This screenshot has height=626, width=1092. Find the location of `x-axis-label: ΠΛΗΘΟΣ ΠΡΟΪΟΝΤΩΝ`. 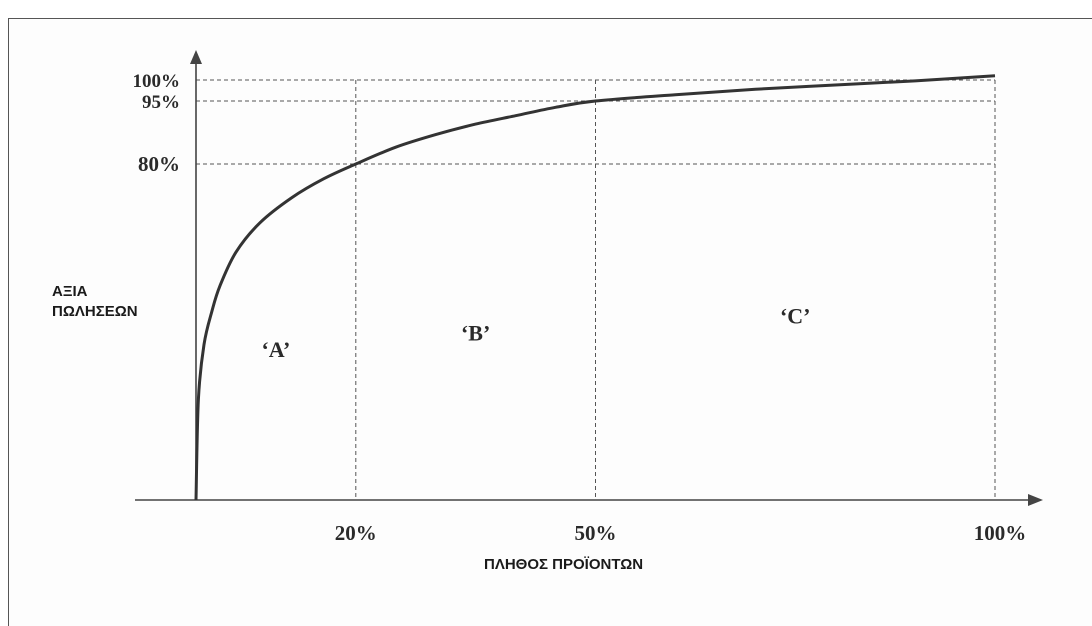

x-axis-label: ΠΛΗΘΟΣ ΠΡΟΪΟΝΤΩΝ is located at coordinates (563, 564).